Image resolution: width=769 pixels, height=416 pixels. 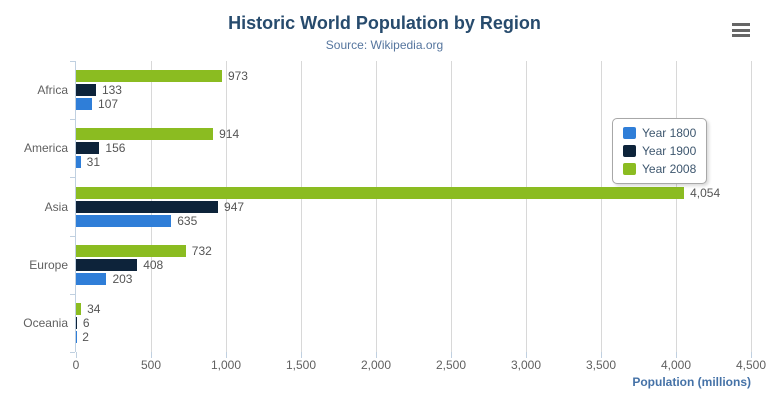 What do you see at coordinates (451, 365) in the screenshot?
I see `x-axis-label: 2,500` at bounding box center [451, 365].